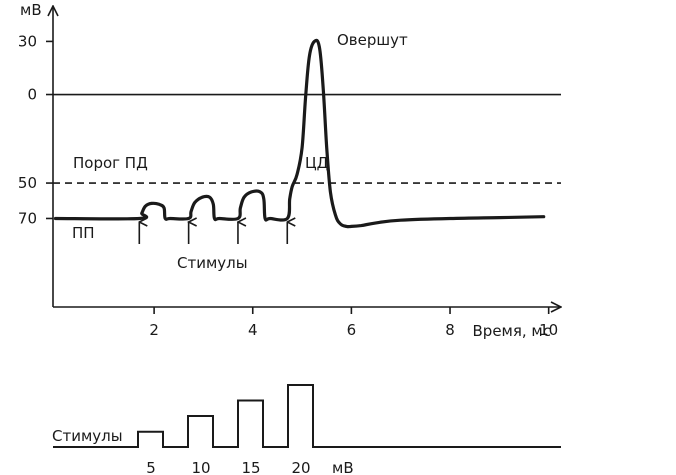 The height and width of the screenshot is (475, 676). What do you see at coordinates (225, 416) in the screenshot?
I see `stimulus-bars` at bounding box center [225, 416].